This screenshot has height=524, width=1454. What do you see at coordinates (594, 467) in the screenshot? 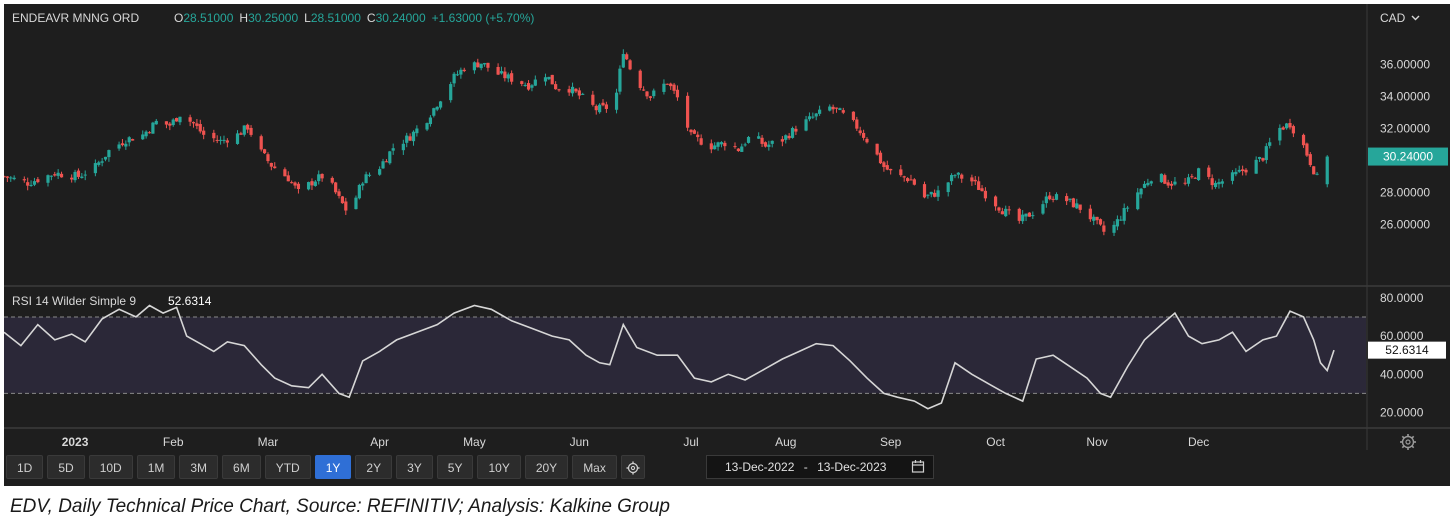
I see `range-button-max: Max` at bounding box center [594, 467].